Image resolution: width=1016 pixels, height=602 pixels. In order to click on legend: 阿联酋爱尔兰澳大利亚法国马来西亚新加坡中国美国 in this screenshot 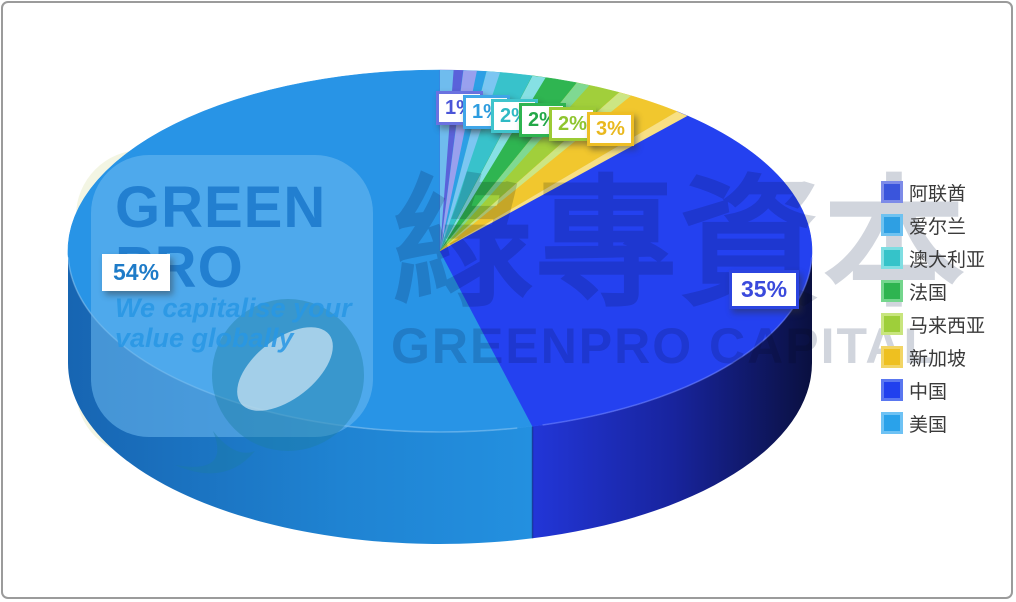, I will do `click(933, 313)`.